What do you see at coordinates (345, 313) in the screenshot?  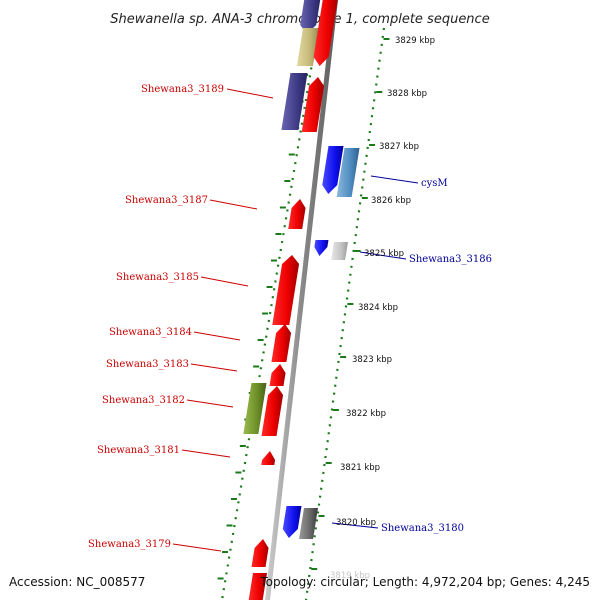 I see `right-dotted-track` at bounding box center [345, 313].